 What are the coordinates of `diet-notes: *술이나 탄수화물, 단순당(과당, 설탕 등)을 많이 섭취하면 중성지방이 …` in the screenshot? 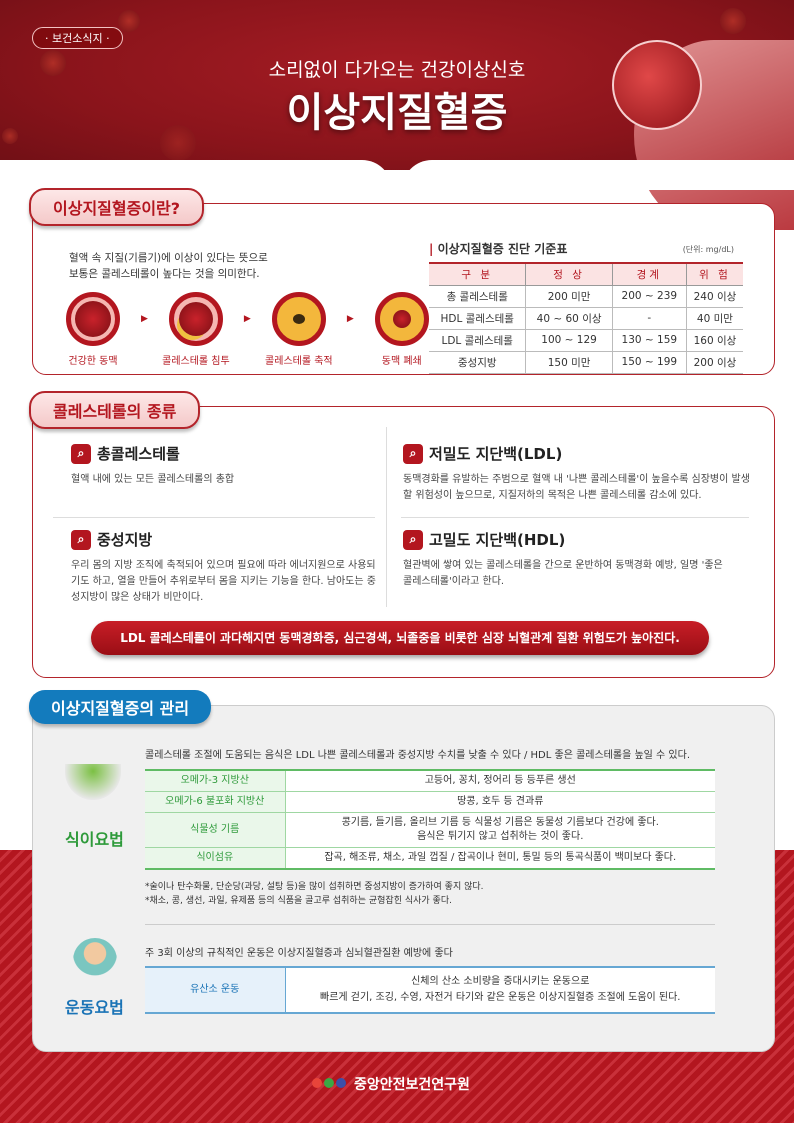 It's located at (314, 894).